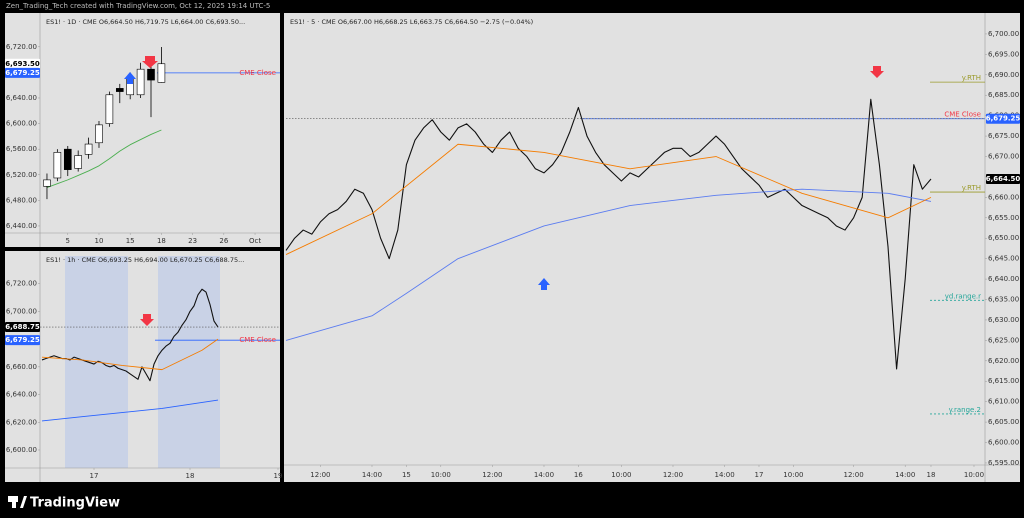  What do you see at coordinates (1003, 402) in the screenshot?
I see `y-tick-label: 6,610.00` at bounding box center [1003, 402].